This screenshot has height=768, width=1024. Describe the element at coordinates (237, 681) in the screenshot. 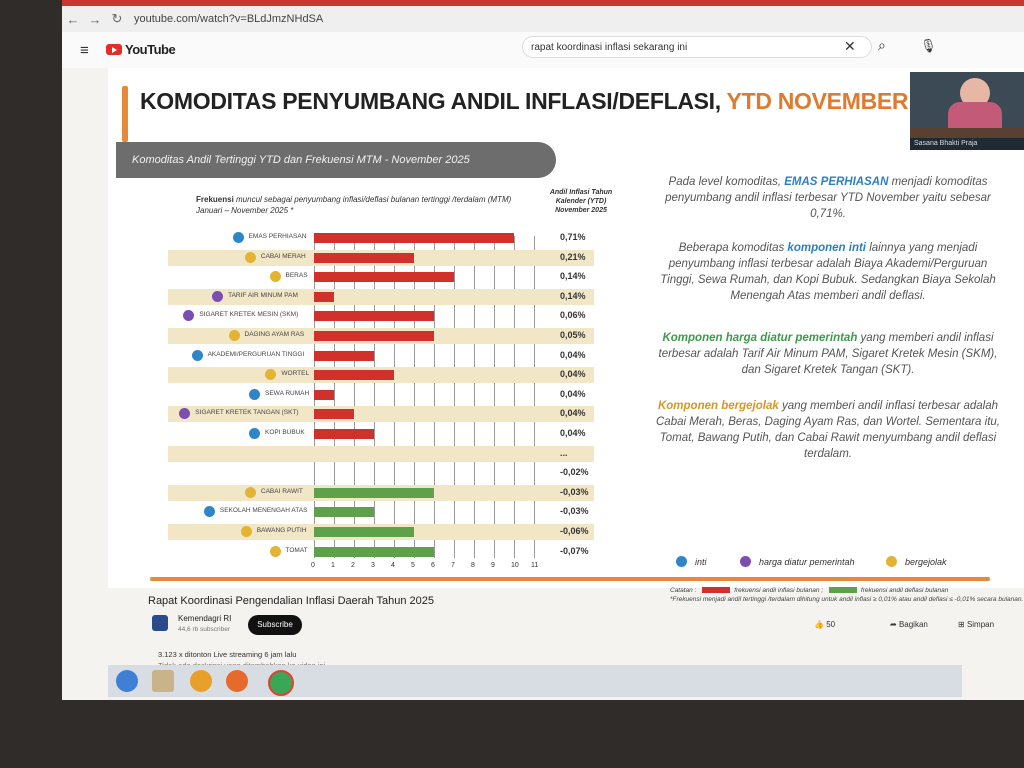

I see `media-player-icon` at that location.